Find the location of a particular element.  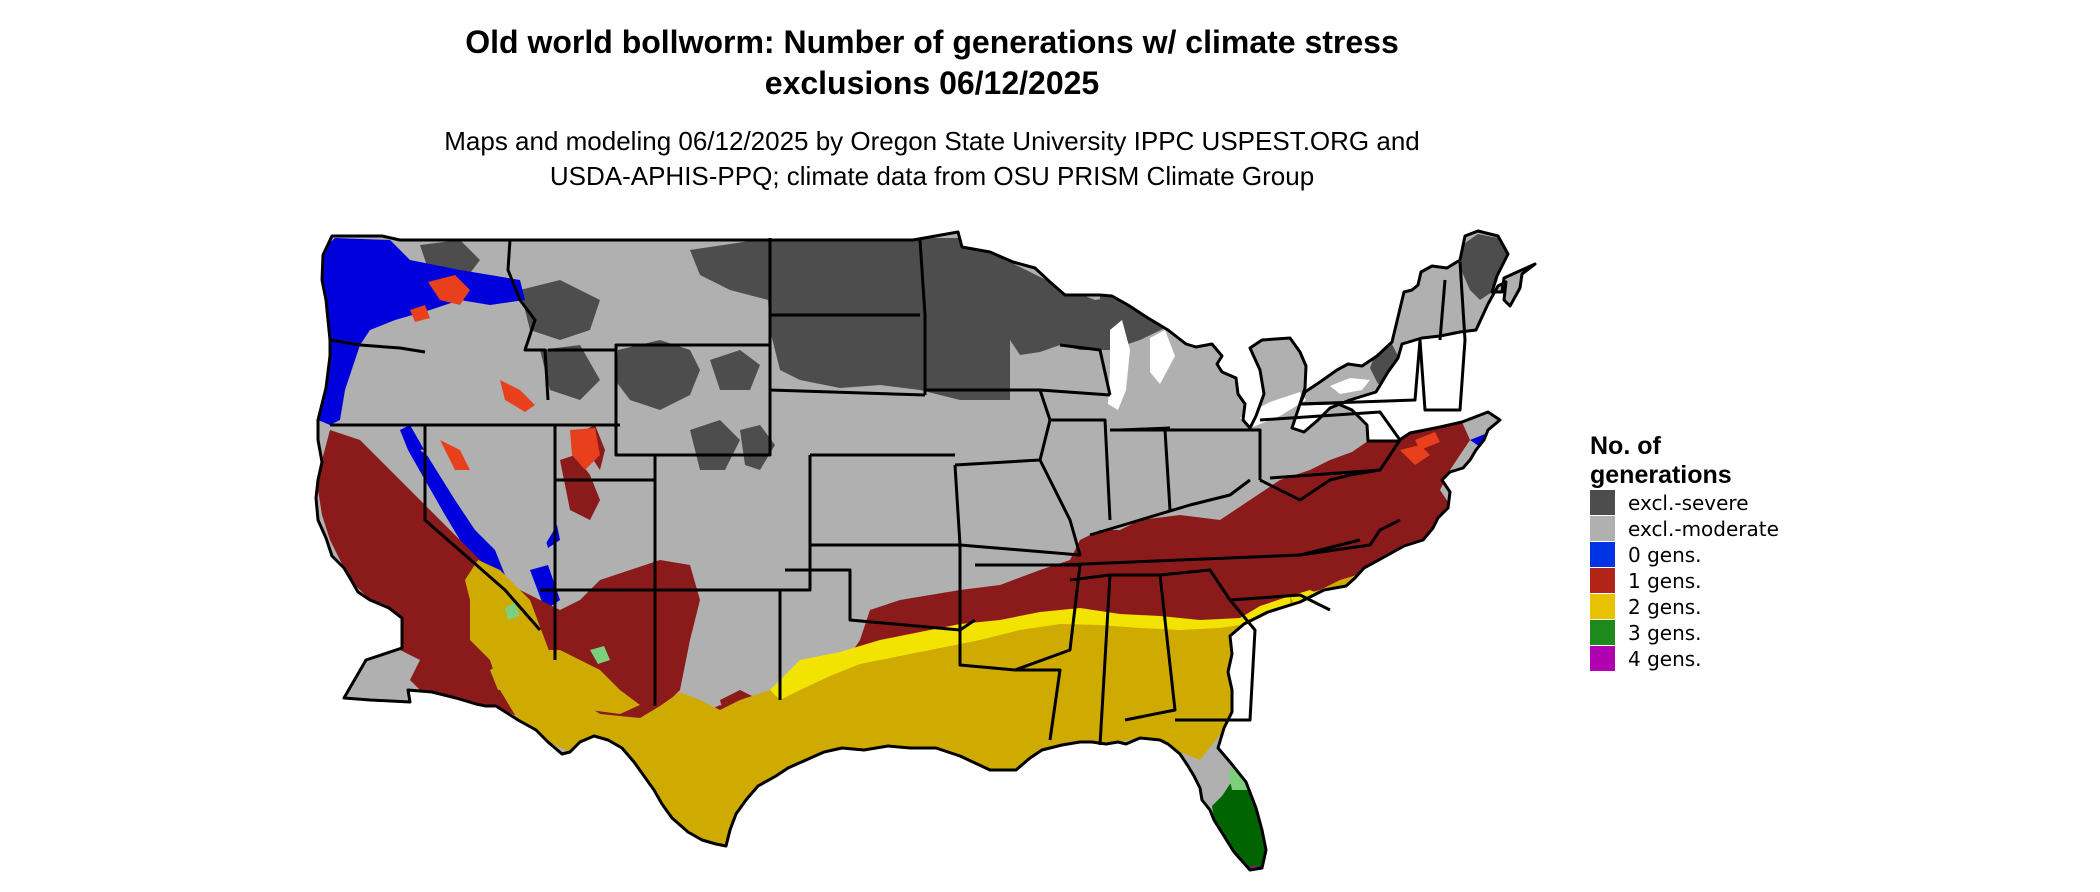

legend-item-3-gens: 3 gens. is located at coordinates (1661, 633).